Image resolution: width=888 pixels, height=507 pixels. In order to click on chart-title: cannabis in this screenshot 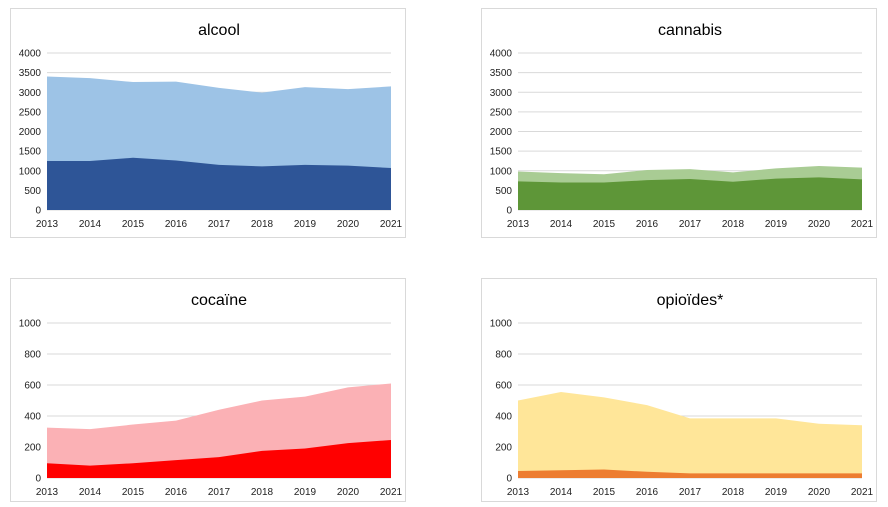, I will do `click(690, 30)`.